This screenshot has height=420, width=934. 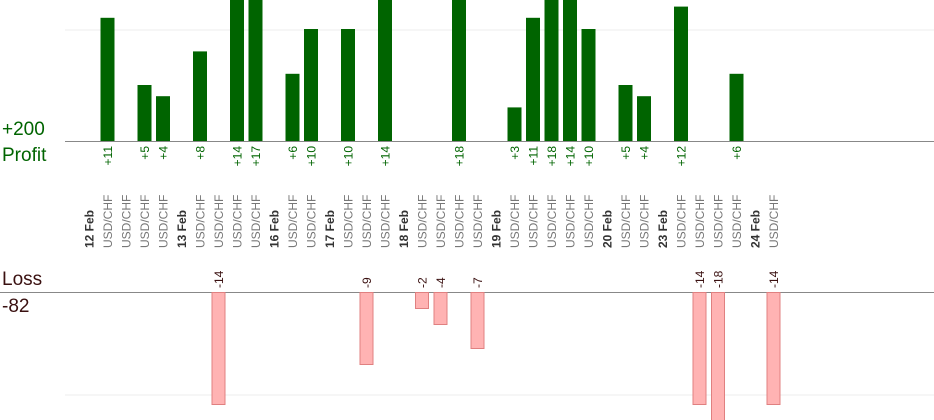 What do you see at coordinates (404, 229) in the screenshot?
I see `date-tick-label: 18 Feb` at bounding box center [404, 229].